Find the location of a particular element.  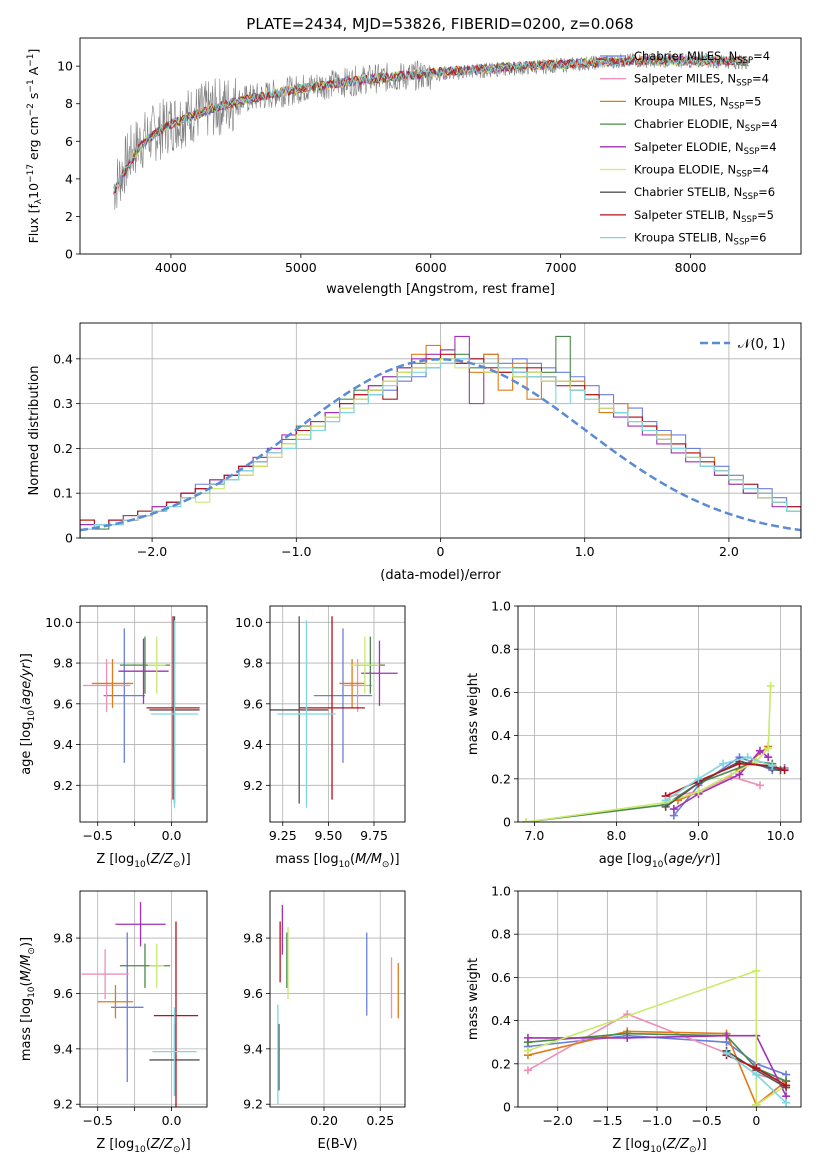

legend-label-6: Chabrier STELIB, NSSP=6 is located at coordinates (704, 193).